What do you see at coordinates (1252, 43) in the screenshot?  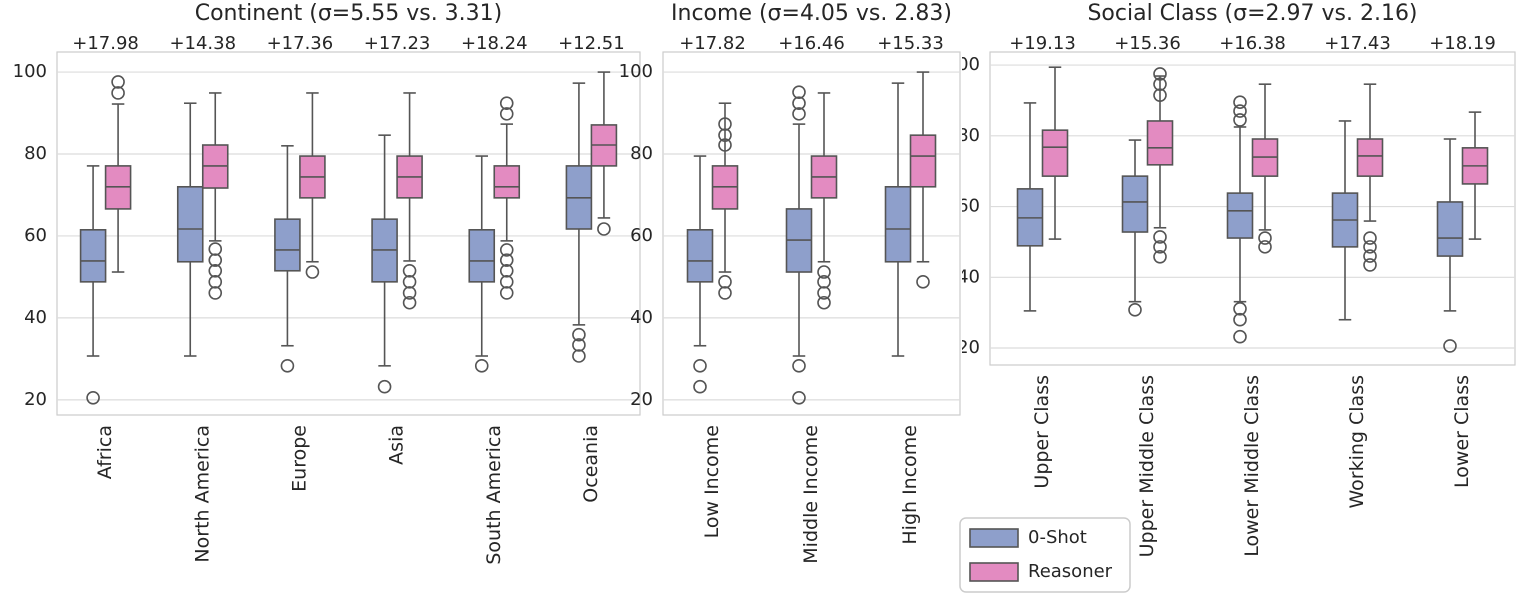 I see `annotation: +16.38` at bounding box center [1252, 43].